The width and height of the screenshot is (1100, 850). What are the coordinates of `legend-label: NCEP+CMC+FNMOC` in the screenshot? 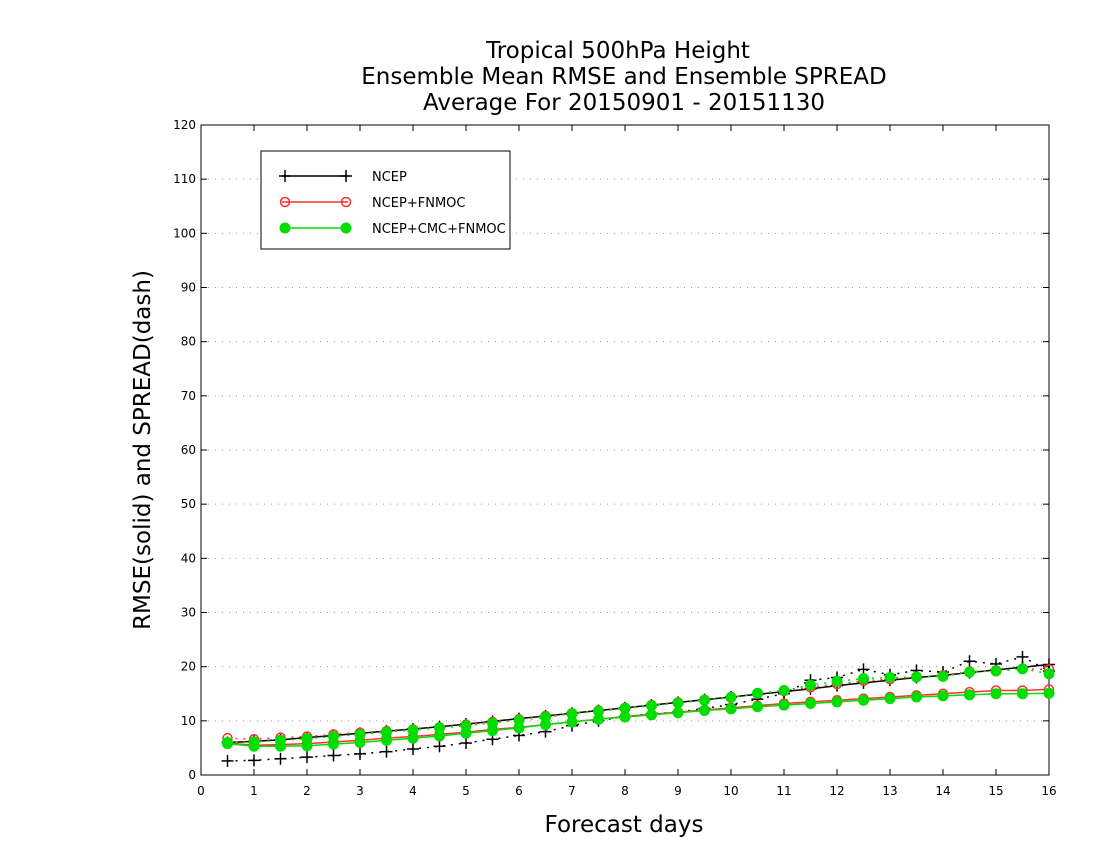 It's located at (439, 229).